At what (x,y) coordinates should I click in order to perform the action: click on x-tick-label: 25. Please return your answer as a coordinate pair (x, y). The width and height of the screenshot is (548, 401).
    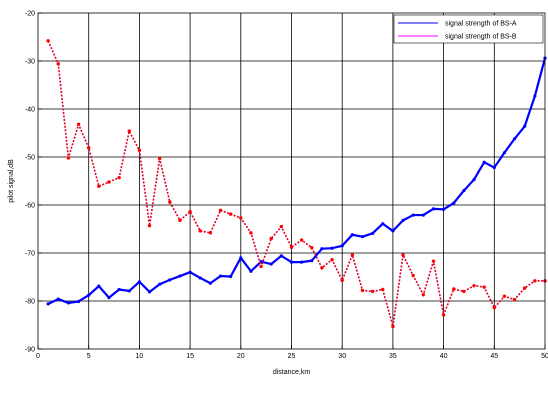
    Looking at the image, I should click on (292, 356).